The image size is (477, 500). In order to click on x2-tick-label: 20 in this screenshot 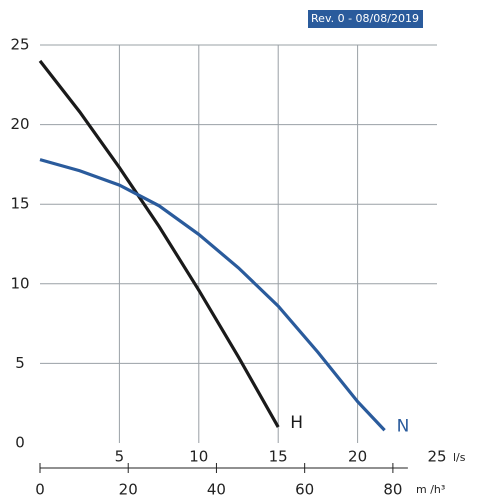, I will do `click(128, 490)`.